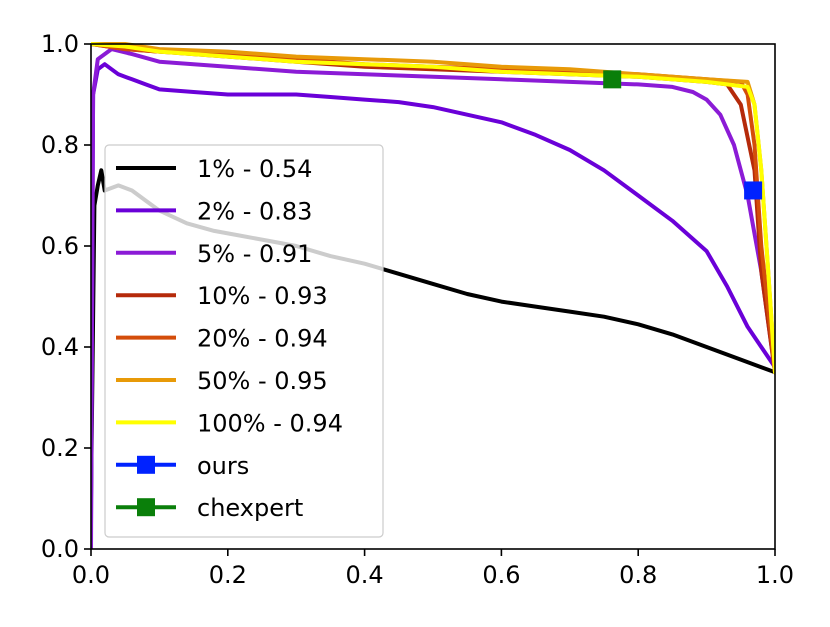  Describe the element at coordinates (228, 575) in the screenshot. I see `x-tick-label: 0.2` at that location.